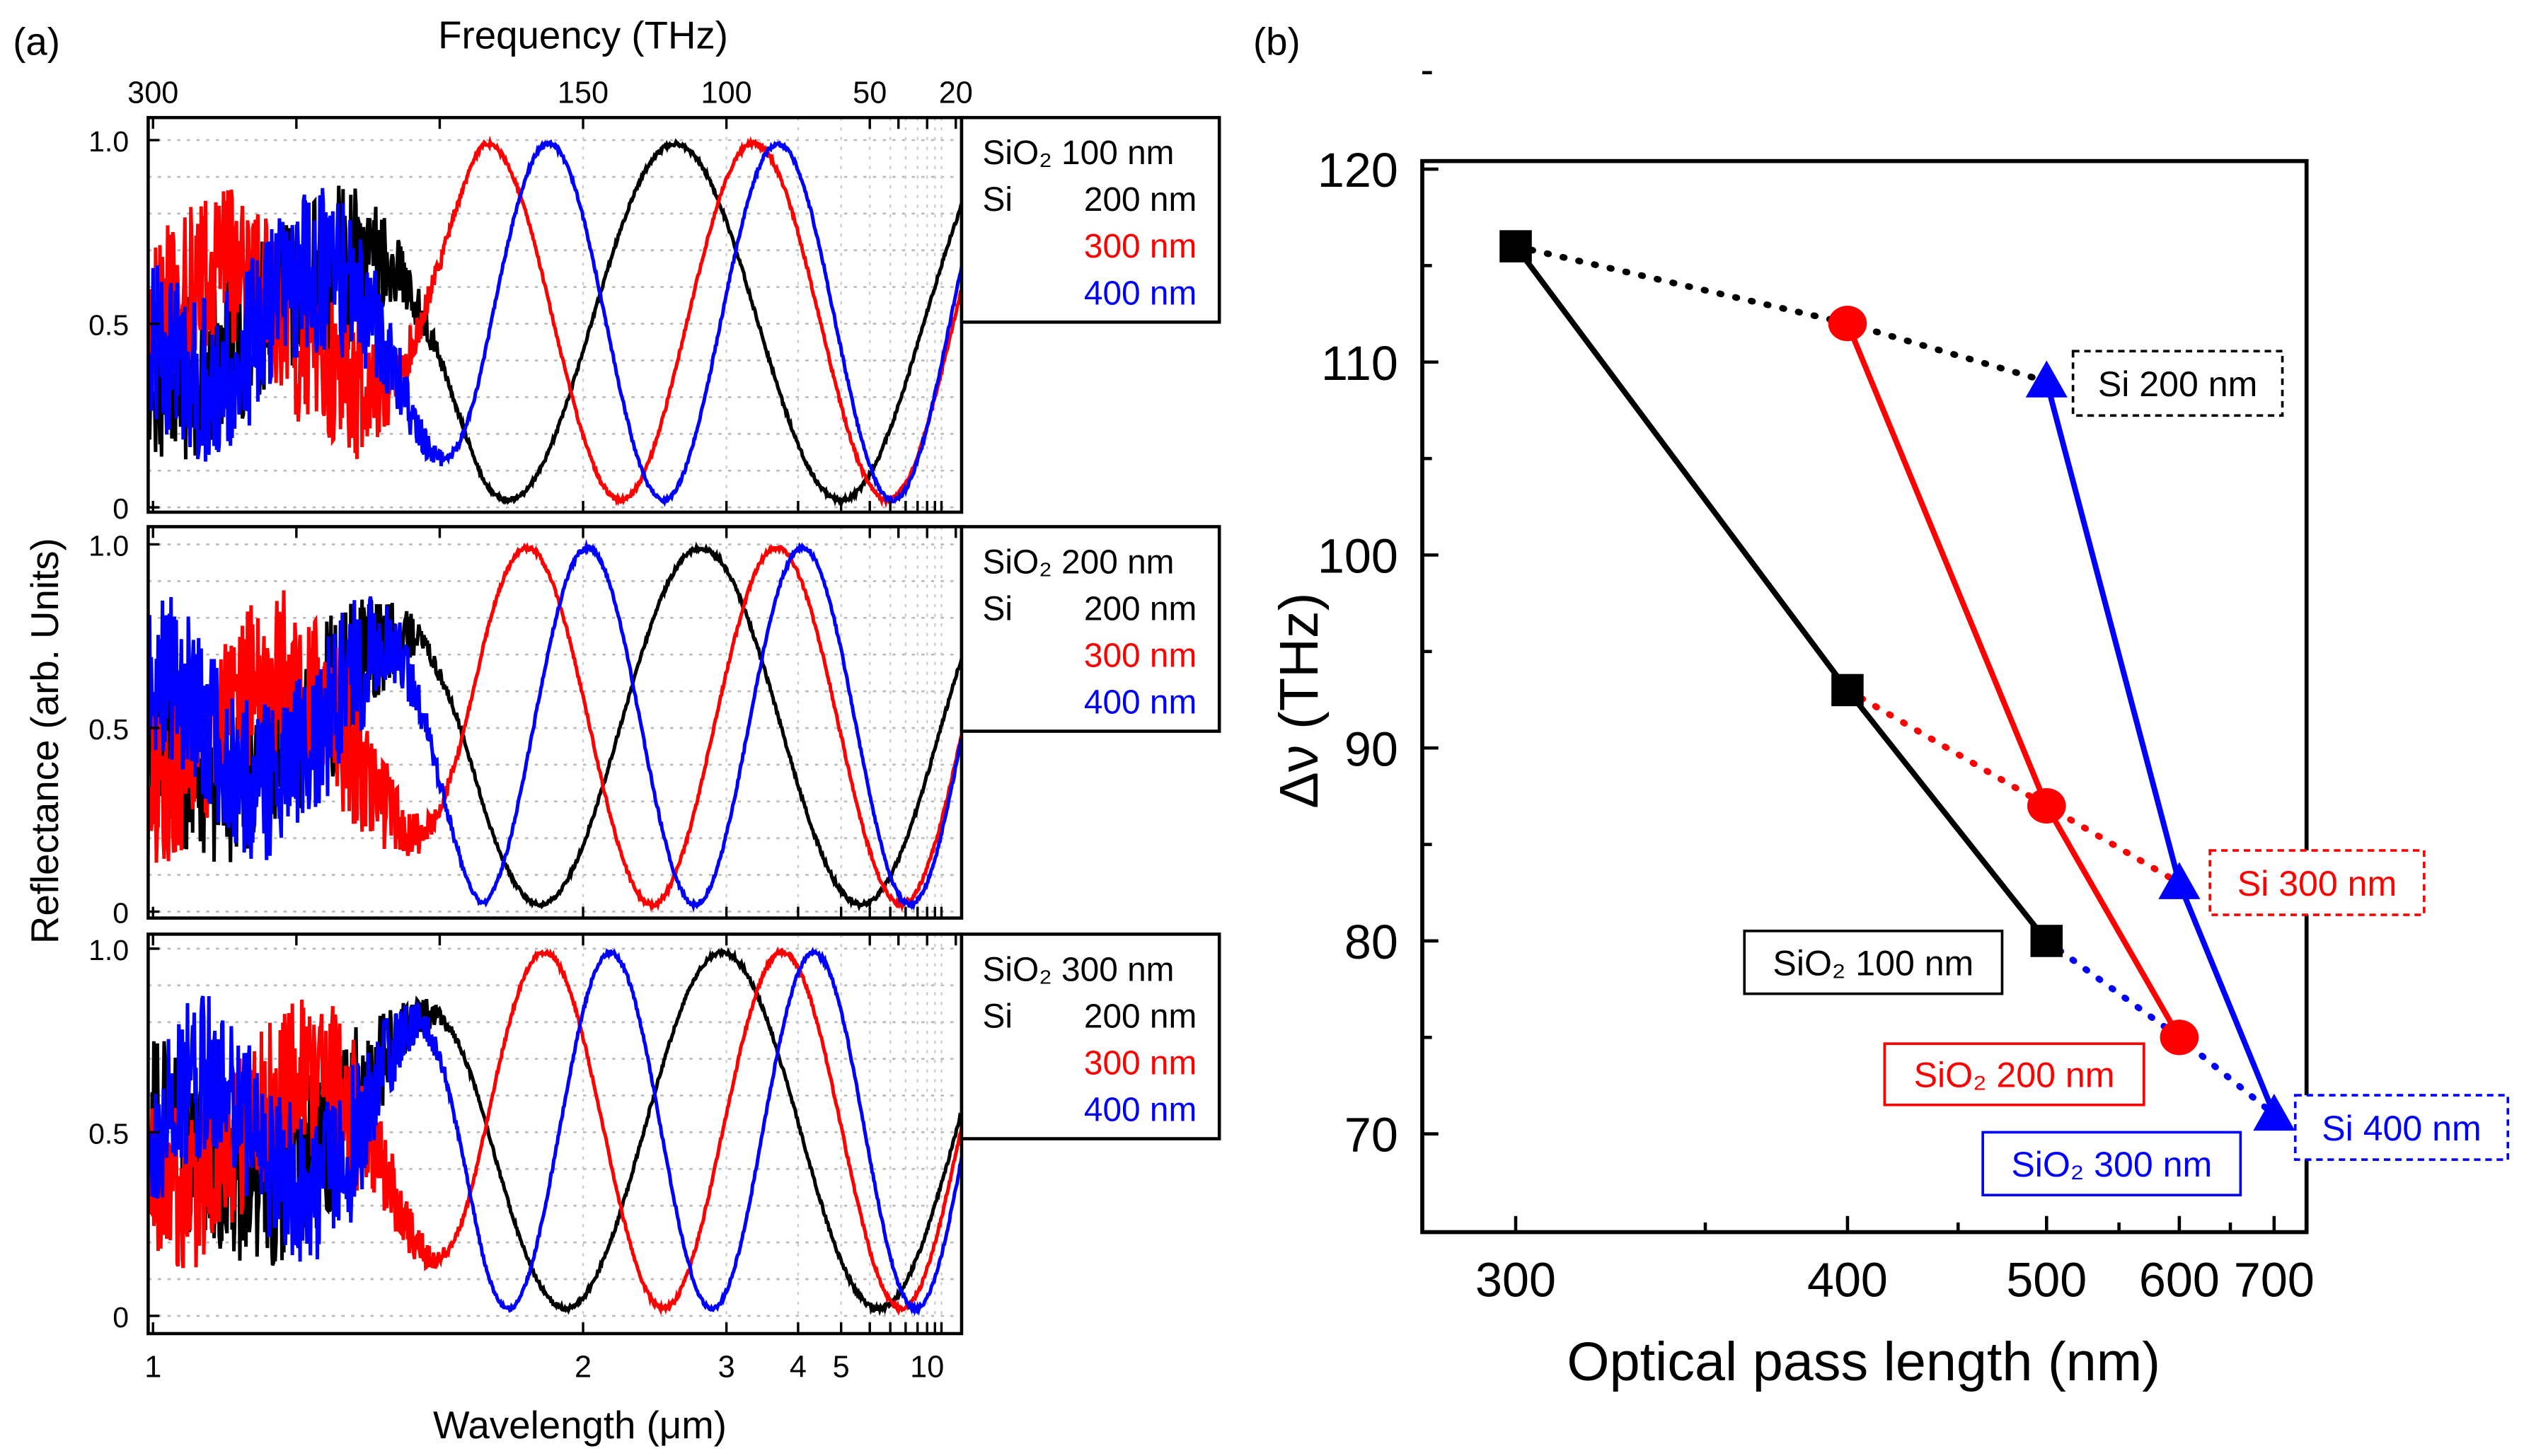  Describe the element at coordinates (1847, 1280) in the screenshot. I see `x-tick-label: 400` at that location.